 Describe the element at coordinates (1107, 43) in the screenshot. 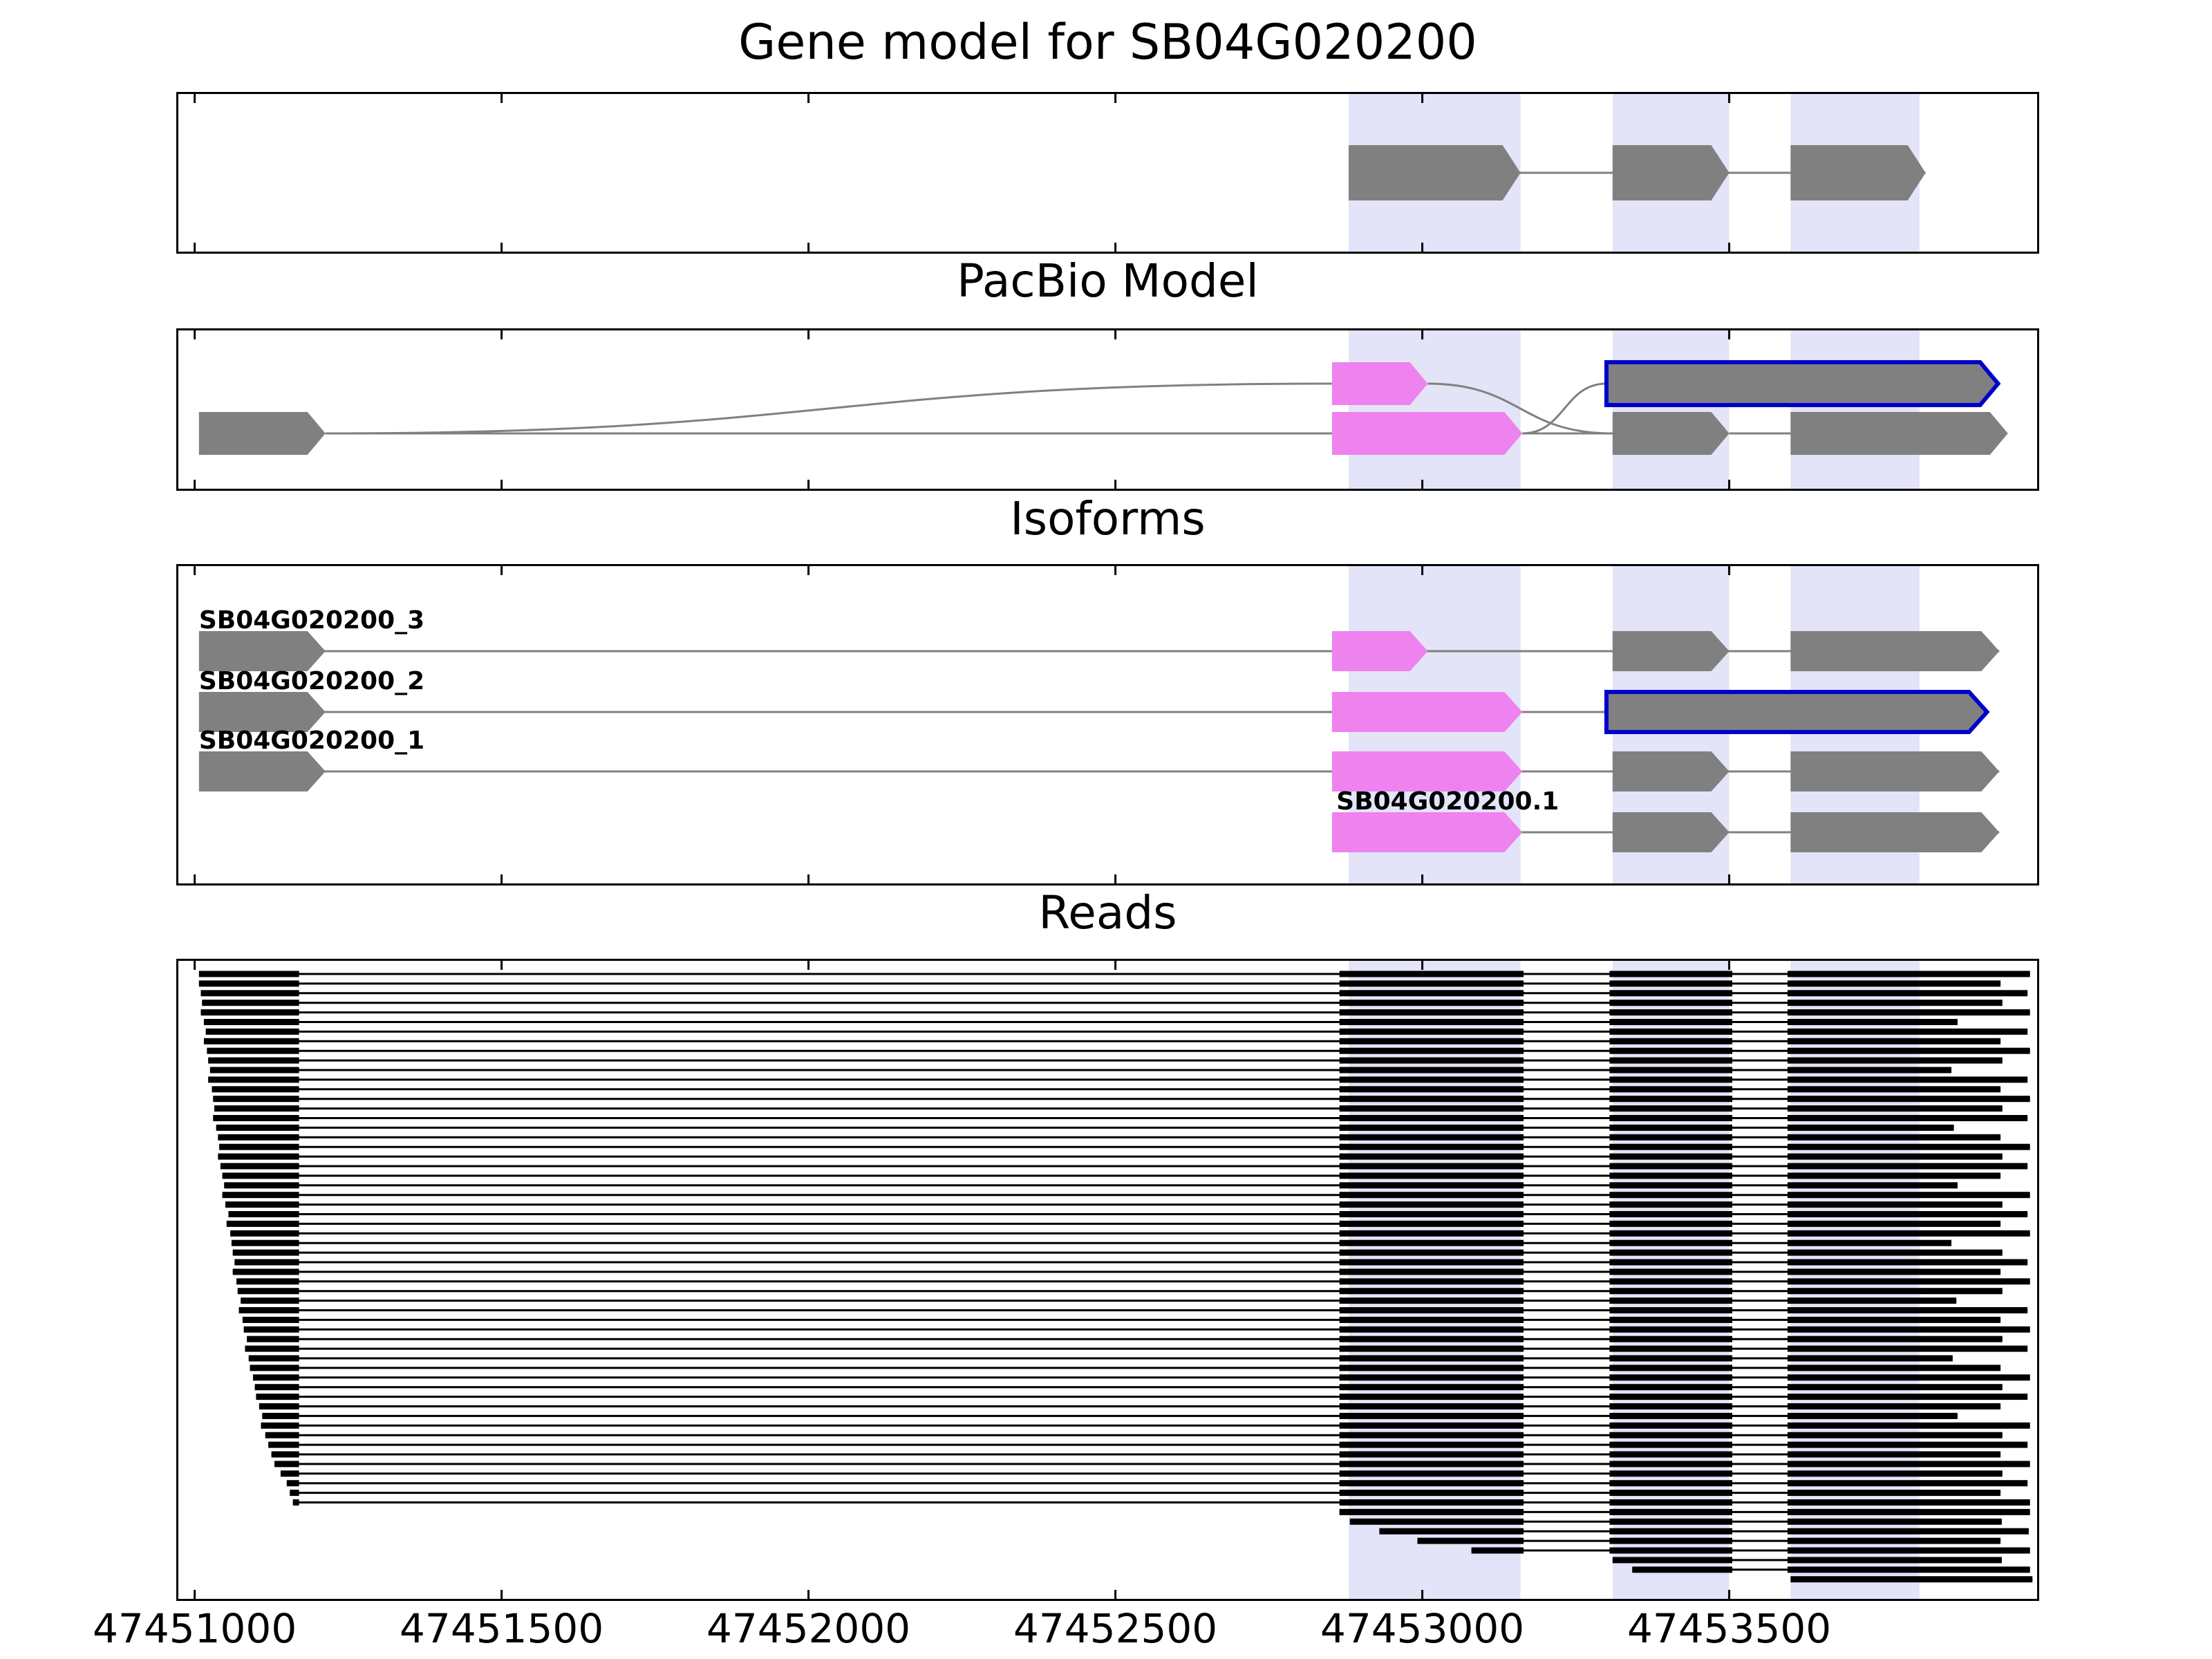

I see `figure-title: Gene model for SB04G020200` at that location.